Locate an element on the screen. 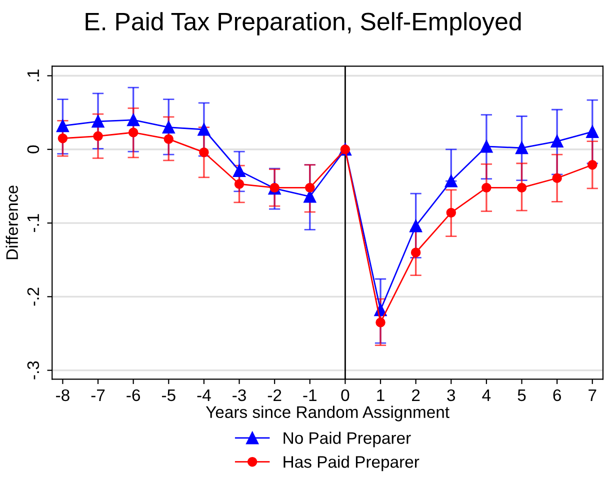  x-tick-label: -7 is located at coordinates (98, 395).